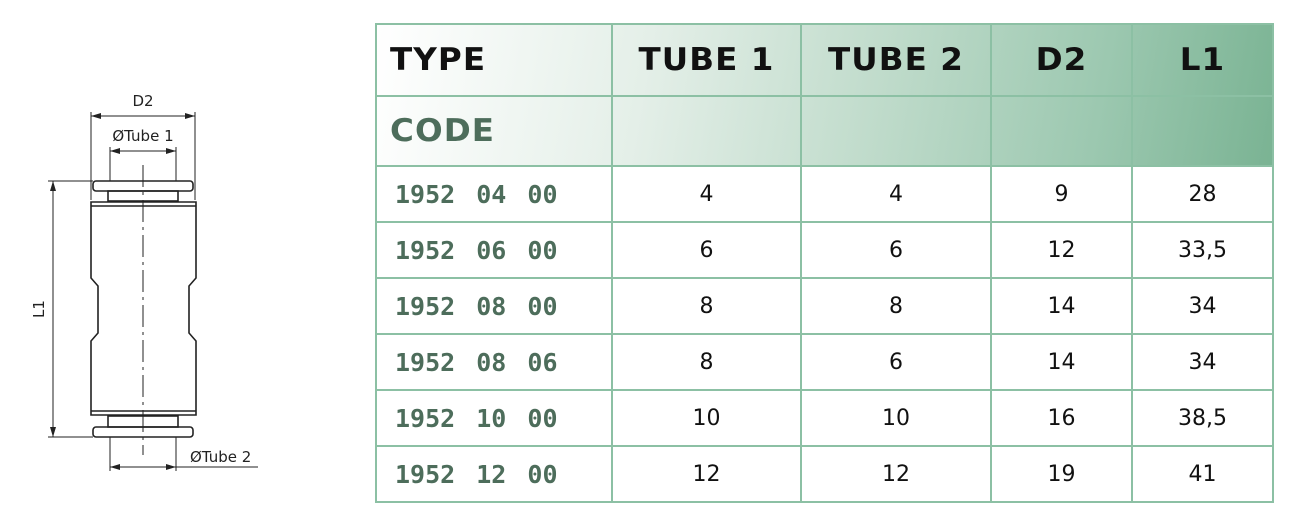 The height and width of the screenshot is (529, 1300). What do you see at coordinates (896, 306) in the screenshot?
I see `cell-tube2: 8` at bounding box center [896, 306].